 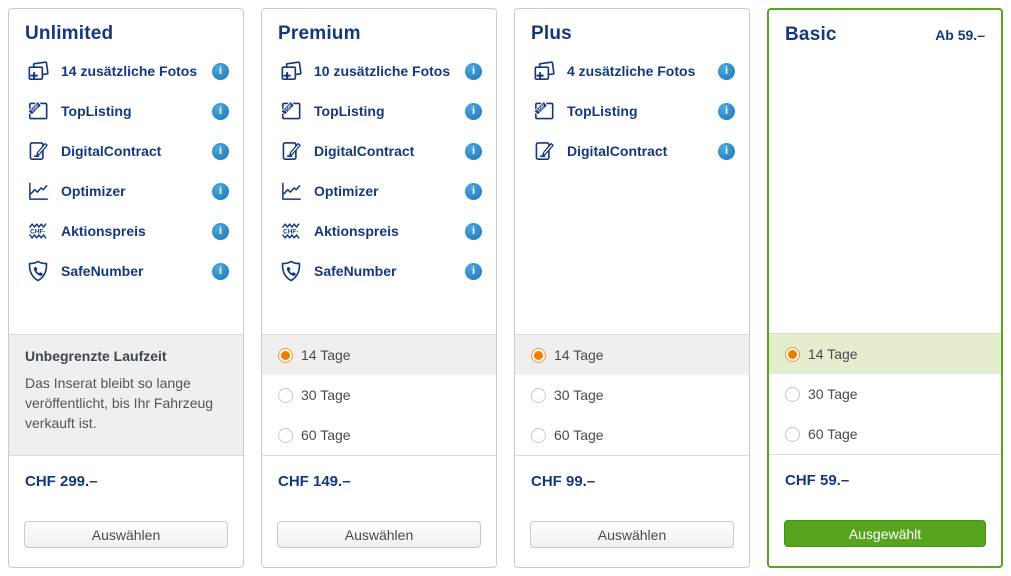 What do you see at coordinates (380, 191) in the screenshot?
I see `feature-row: Optimizer i` at bounding box center [380, 191].